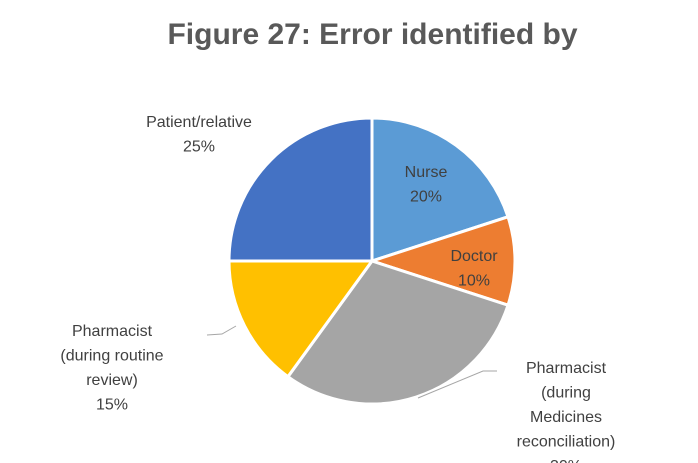 This screenshot has width=698, height=463. What do you see at coordinates (566, 460) in the screenshot?
I see `slice-value-label: 30%` at bounding box center [566, 460].